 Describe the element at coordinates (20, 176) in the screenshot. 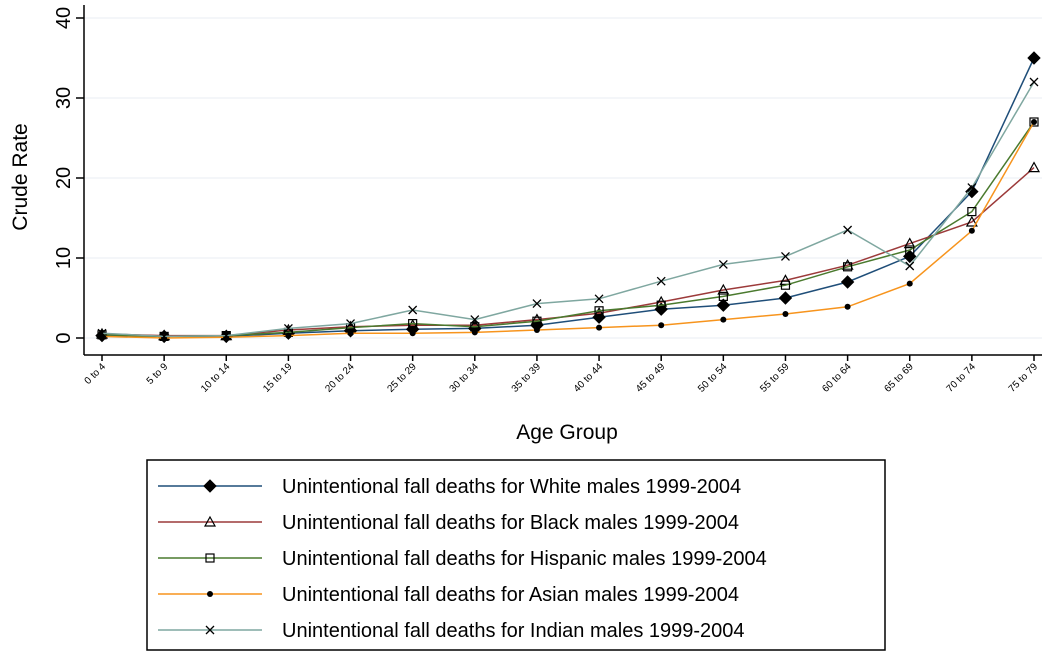

I see `y-axis-label: Crude Rate` at that location.